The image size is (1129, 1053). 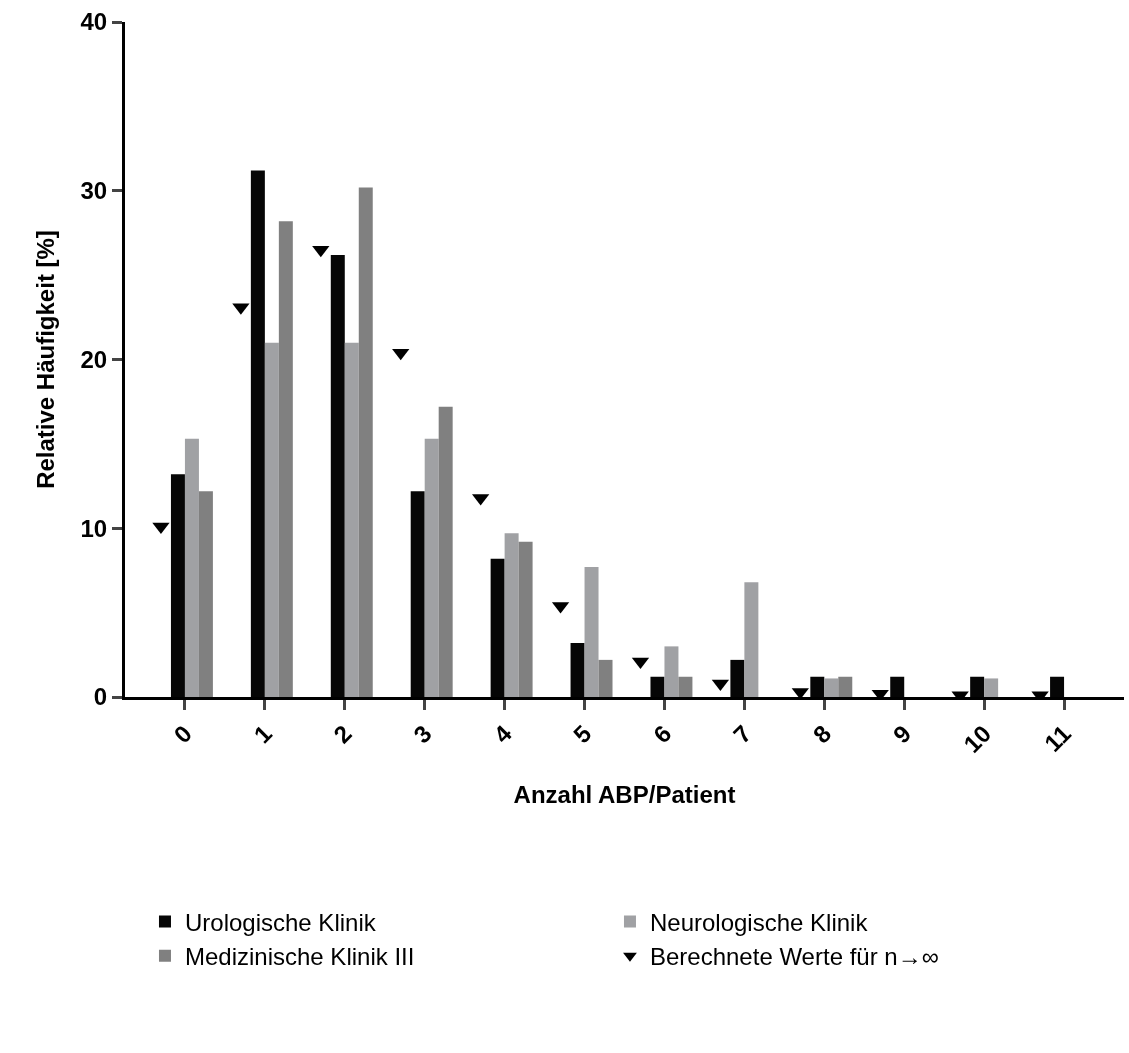 What do you see at coordinates (182, 734) in the screenshot?
I see `x-tick-label: 0` at bounding box center [182, 734].